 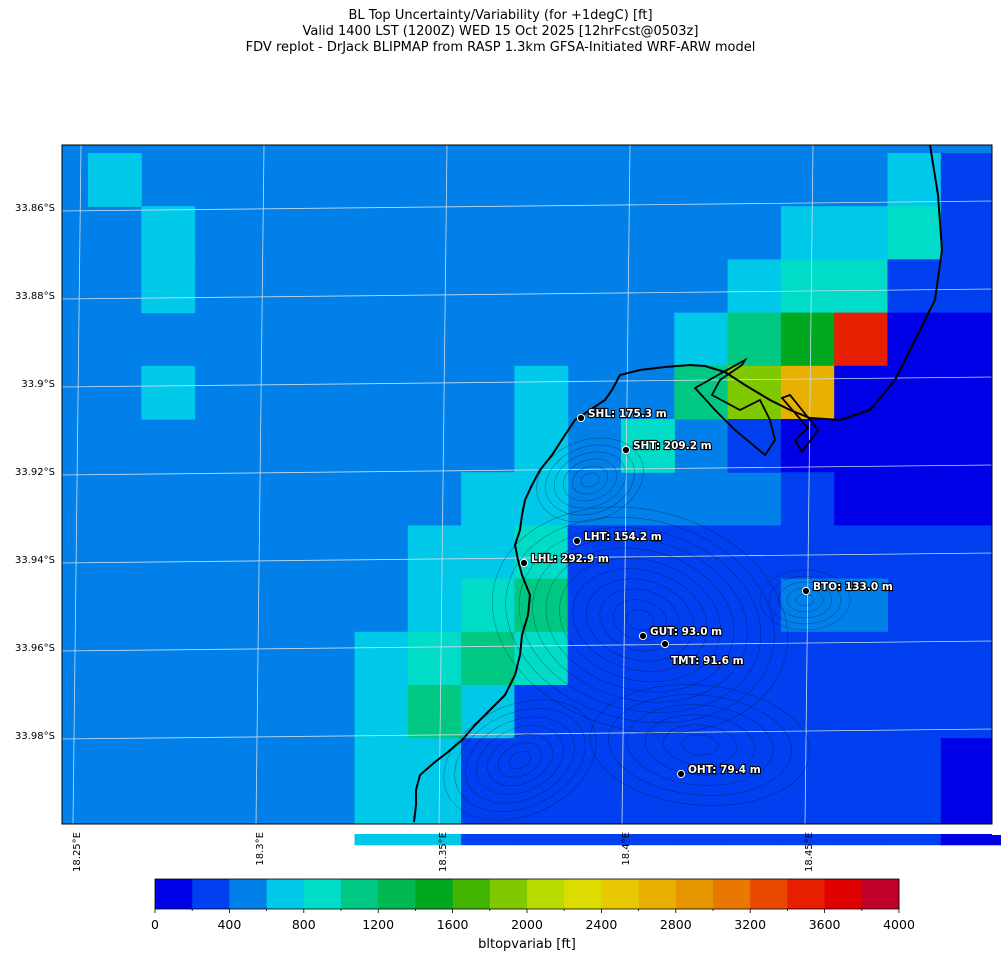 What do you see at coordinates (809, 852) in the screenshot?
I see `lon-label: 18.45°E` at bounding box center [809, 852].